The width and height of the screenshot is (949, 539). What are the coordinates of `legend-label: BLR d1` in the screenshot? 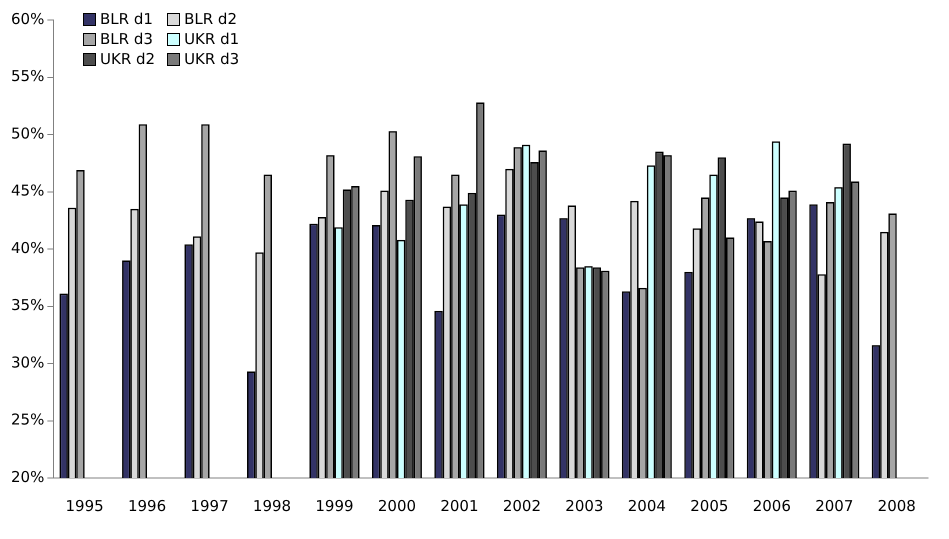 It's located at (126, 19).